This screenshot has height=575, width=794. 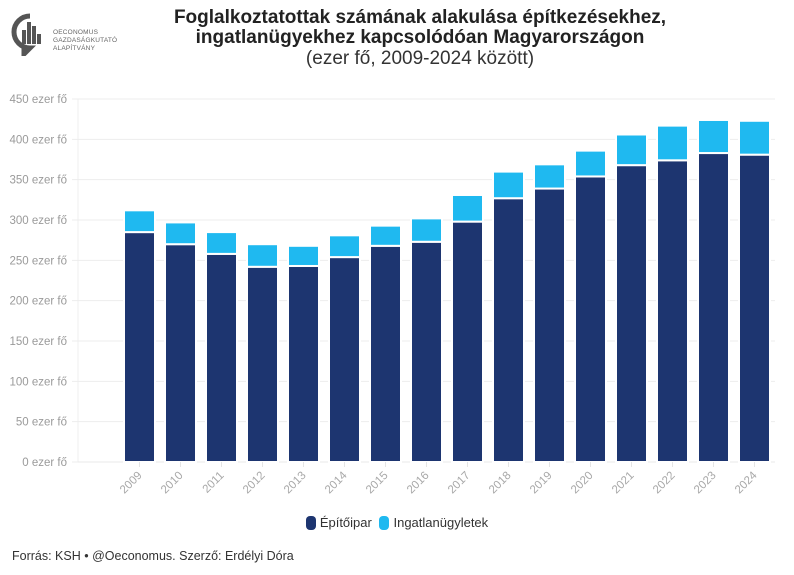 What do you see at coordinates (303, 364) in the screenshot?
I see `bar-epitoipar-2013` at bounding box center [303, 364].